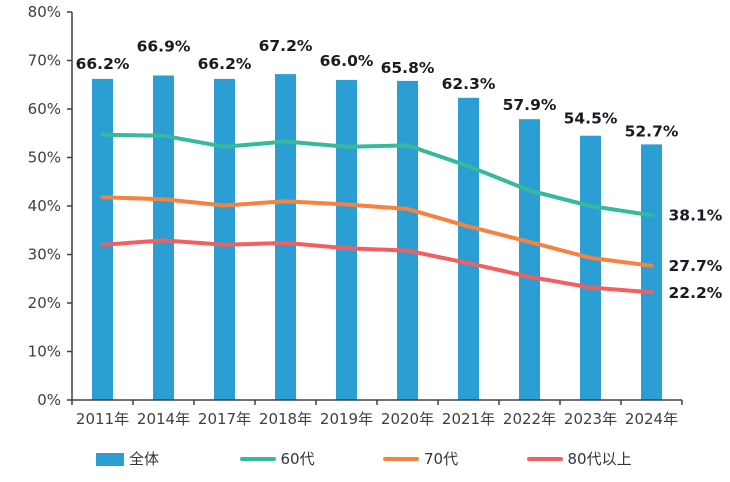 The height and width of the screenshot is (482, 730). Describe the element at coordinates (469, 84) in the screenshot. I see `bar-value-label: 62.3%` at that location.